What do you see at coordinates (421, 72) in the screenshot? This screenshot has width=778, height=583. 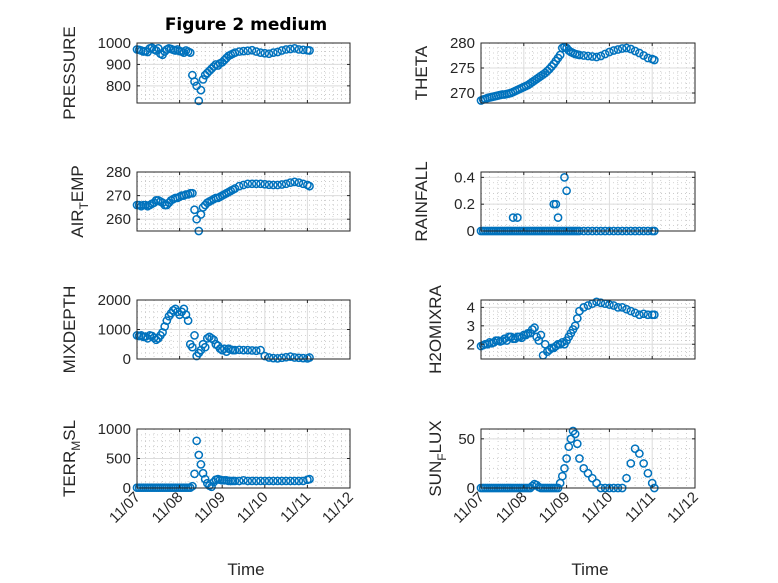 I see `y-axis-label: THETA` at bounding box center [421, 72].